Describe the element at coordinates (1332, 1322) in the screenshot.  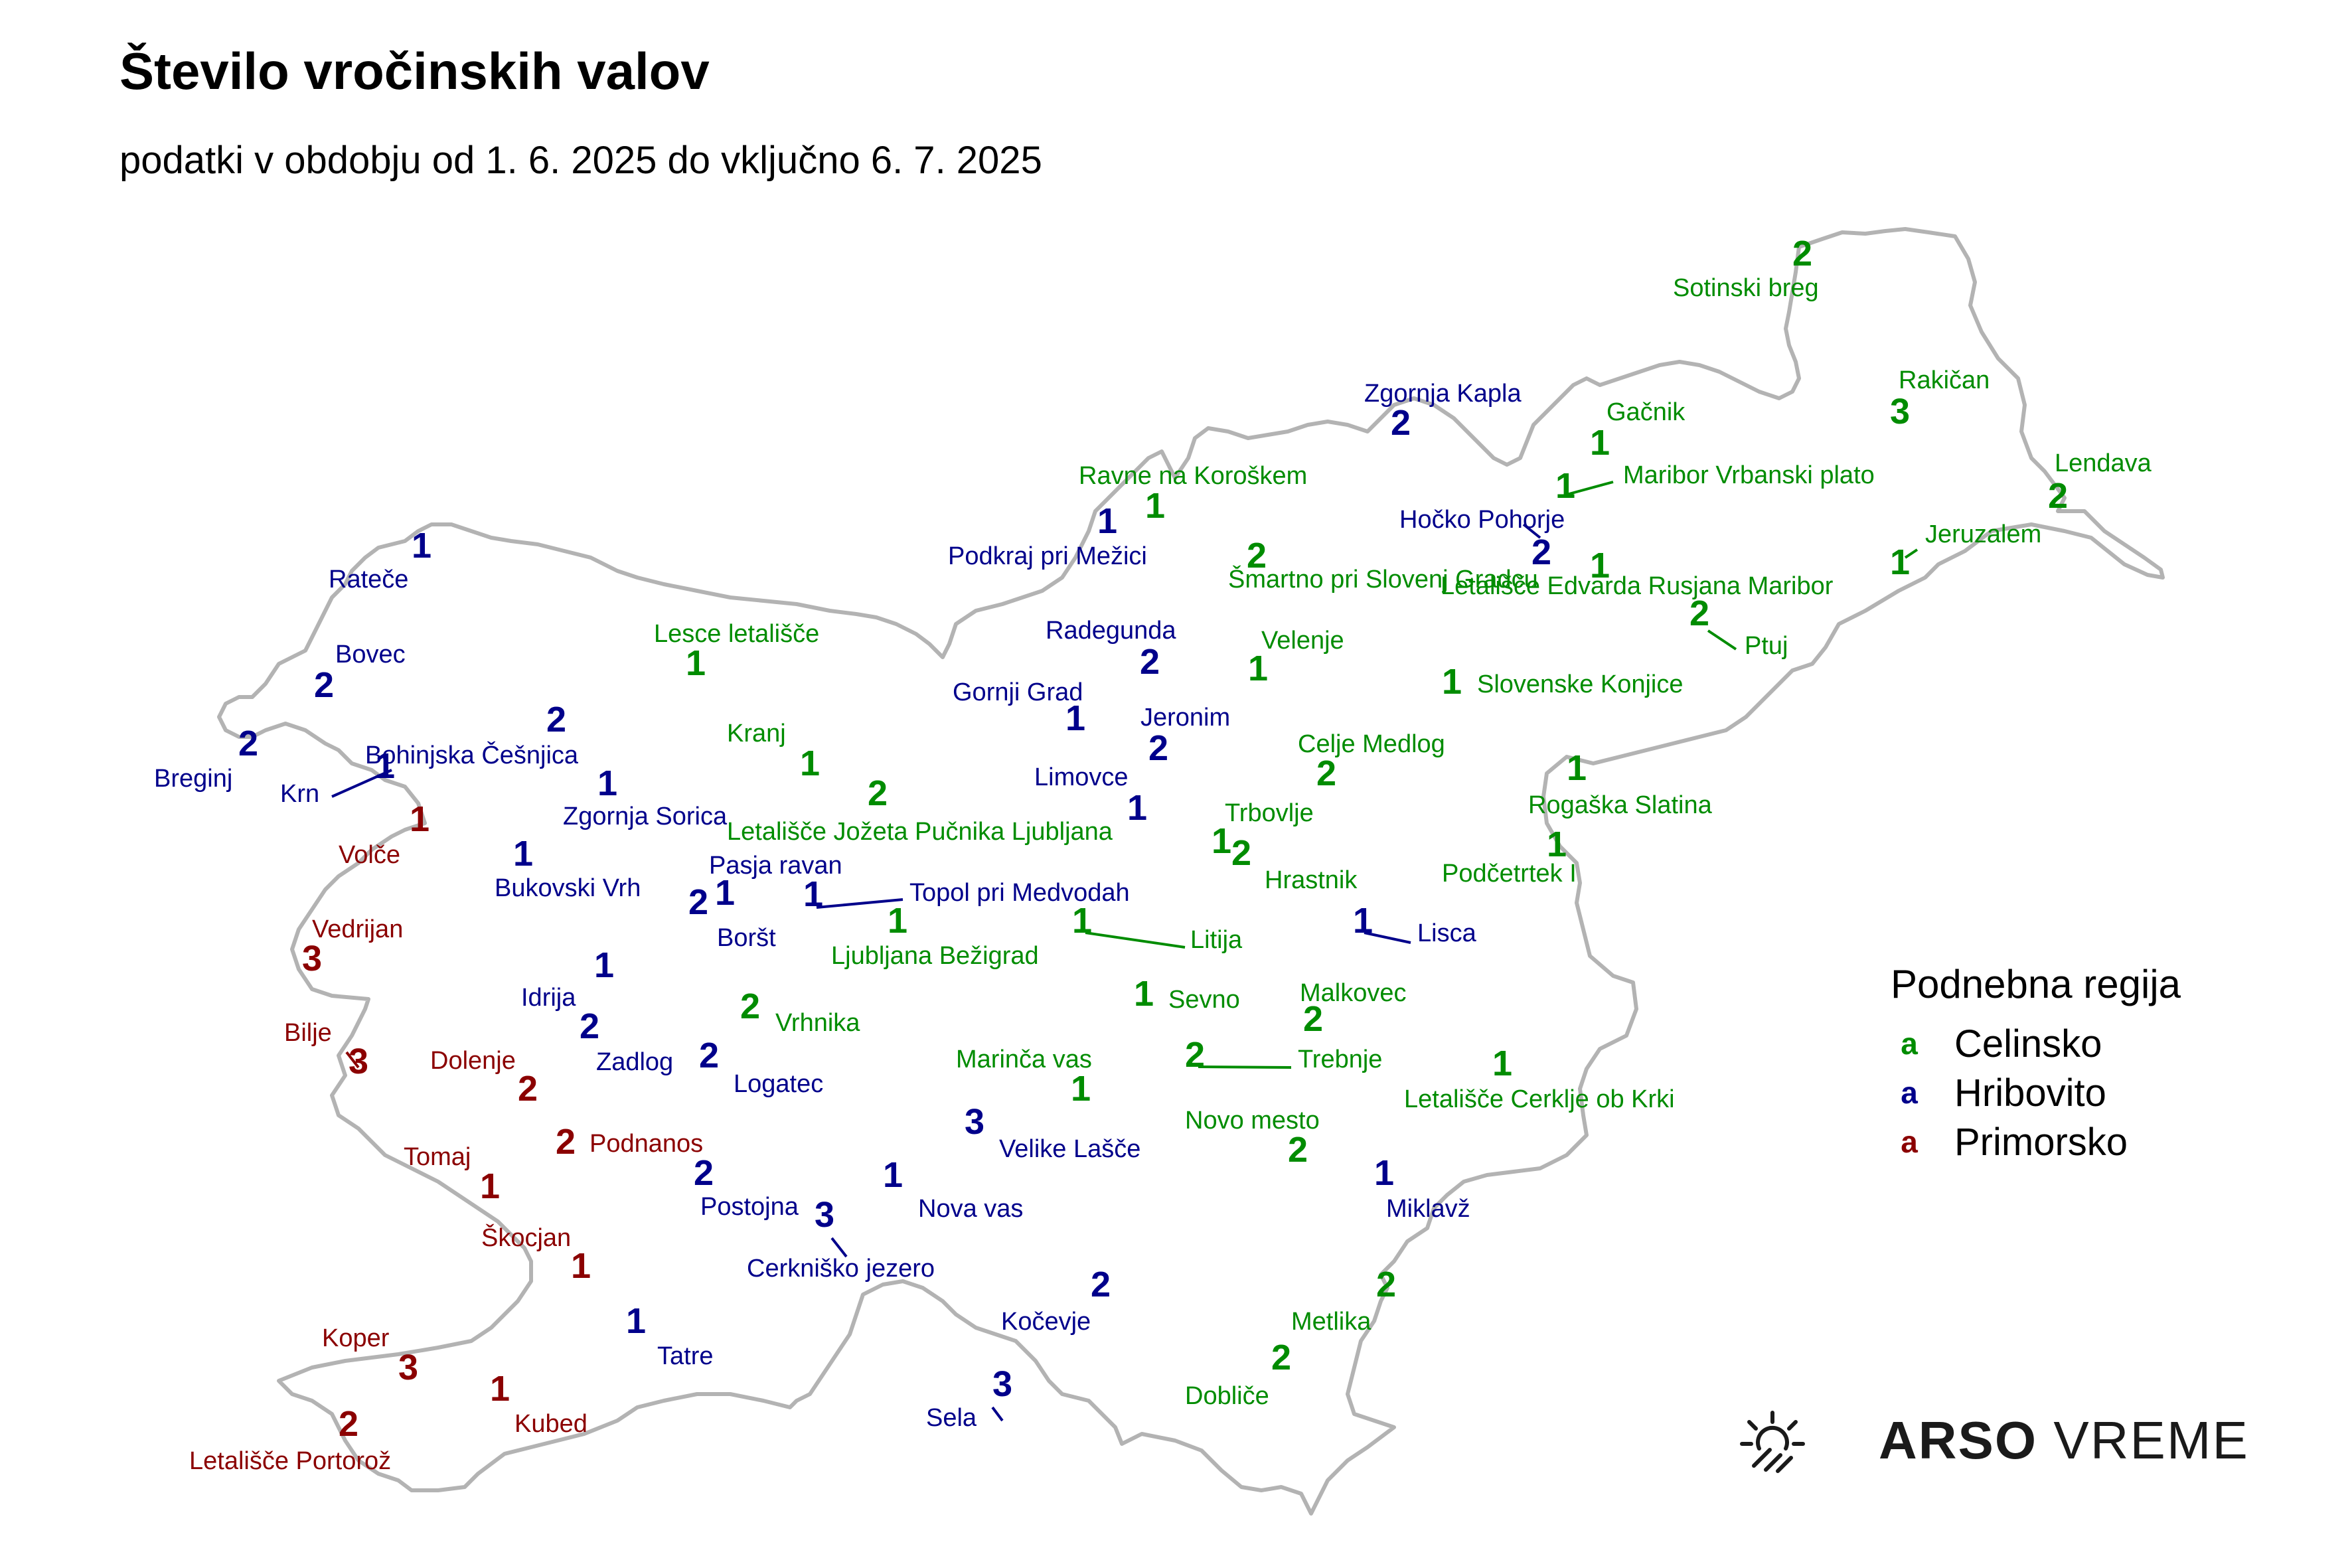
I see `station-label: Metlika` at that location.